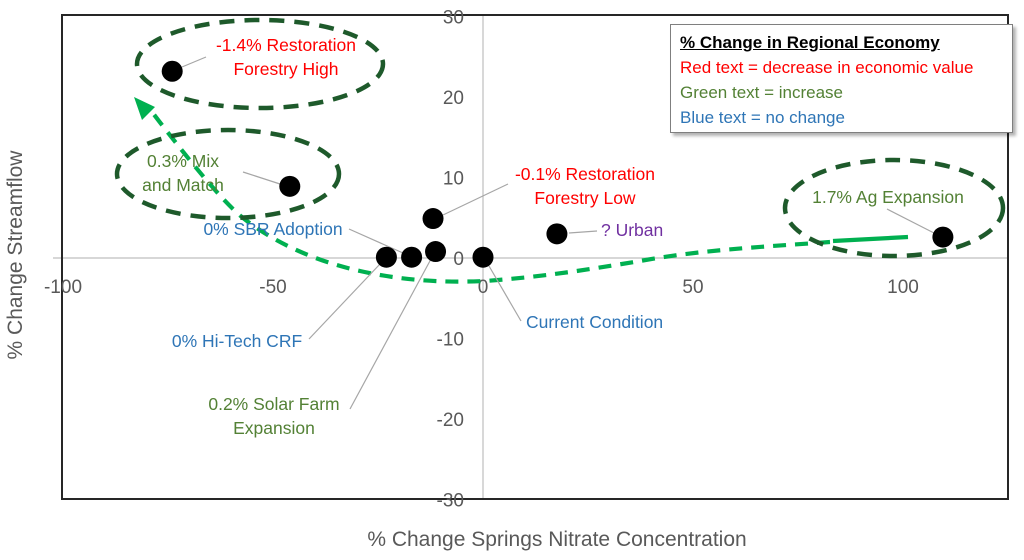 The height and width of the screenshot is (560, 1024). What do you see at coordinates (63, 287) in the screenshot?
I see `x-tick-label: -100` at bounding box center [63, 287].